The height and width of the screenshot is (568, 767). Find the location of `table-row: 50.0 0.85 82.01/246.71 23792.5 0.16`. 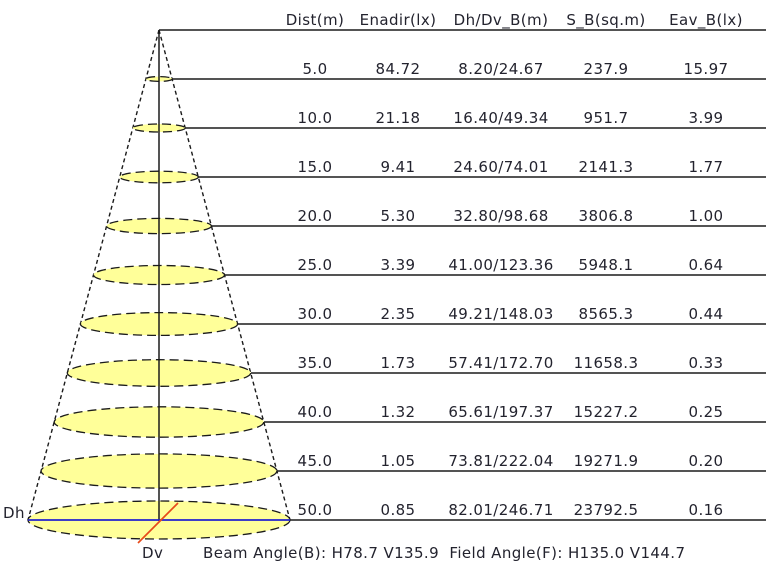

table-row: 50.0 0.85 82.01/246.71 23792.5 0.16 is located at coordinates (383, 510).